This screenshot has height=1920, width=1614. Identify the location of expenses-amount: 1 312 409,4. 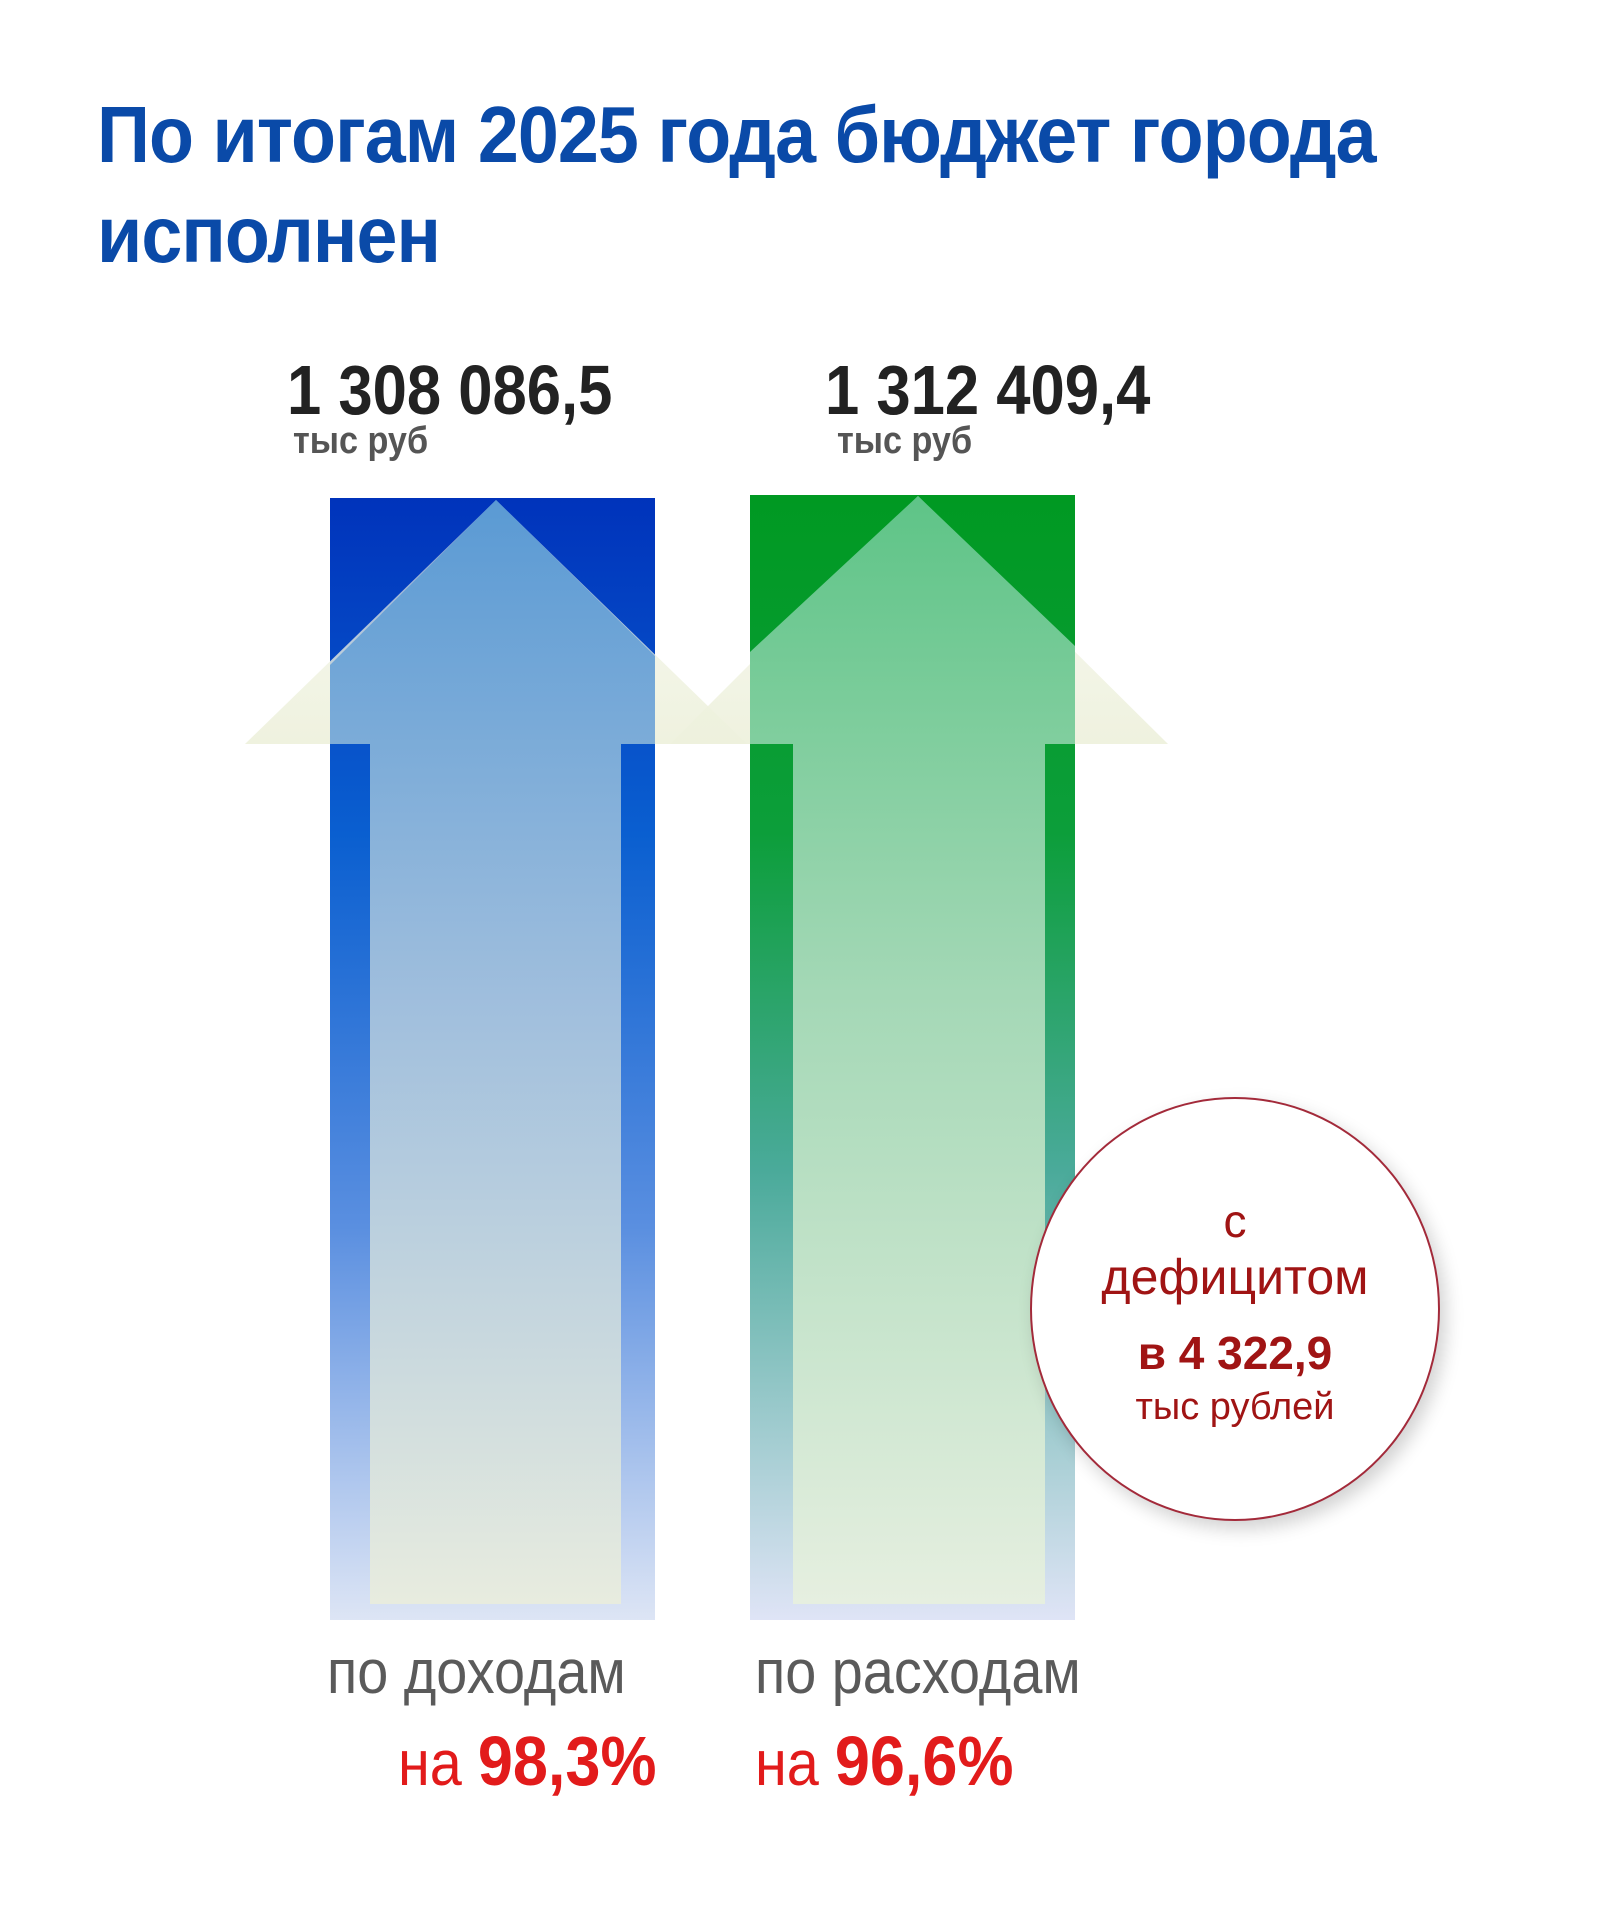
(988, 390).